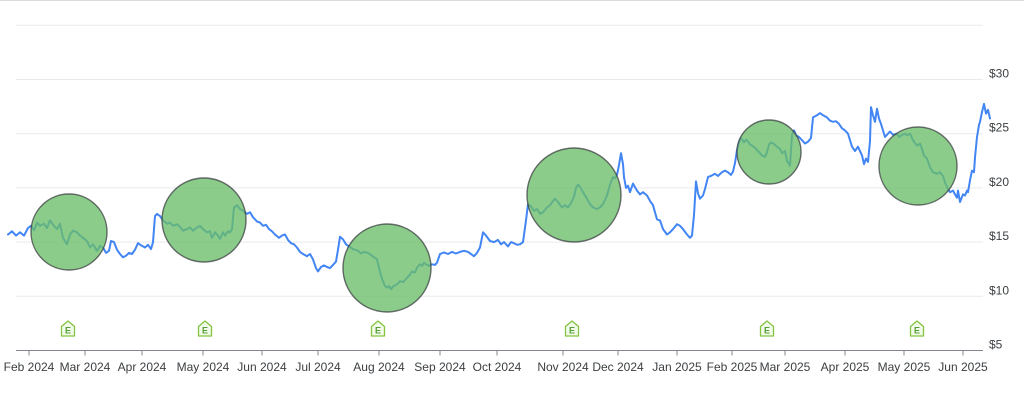 This screenshot has height=410, width=1024. I want to click on x-tick-label: May 2025, so click(904, 367).